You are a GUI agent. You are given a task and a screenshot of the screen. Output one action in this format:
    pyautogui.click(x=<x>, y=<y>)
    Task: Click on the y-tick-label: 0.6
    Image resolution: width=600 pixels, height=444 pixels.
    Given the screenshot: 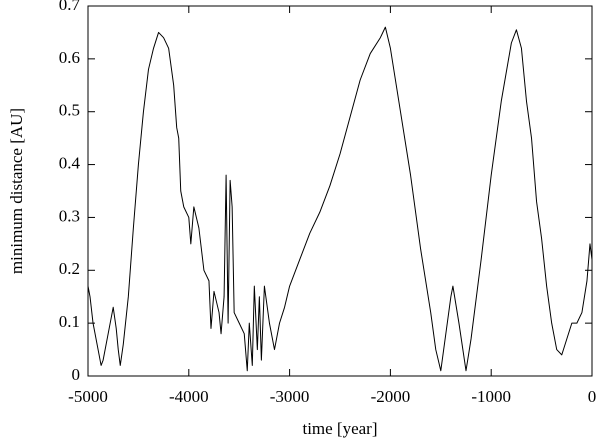 What is the action you would take?
    pyautogui.click(x=69, y=57)
    